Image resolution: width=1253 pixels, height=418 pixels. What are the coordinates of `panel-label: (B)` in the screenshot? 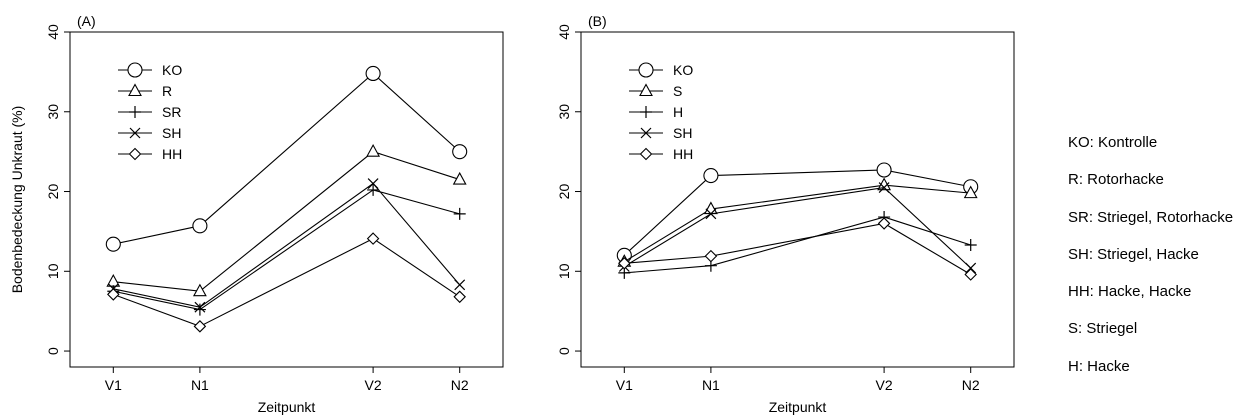 It's located at (597, 21).